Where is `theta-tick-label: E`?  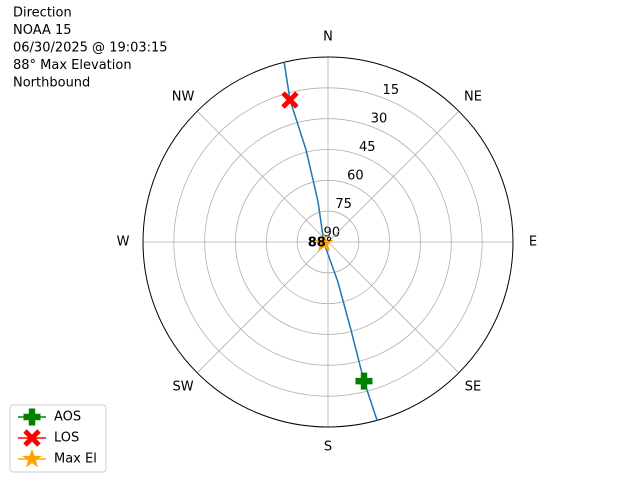 theta-tick-label: E is located at coordinates (533, 242).